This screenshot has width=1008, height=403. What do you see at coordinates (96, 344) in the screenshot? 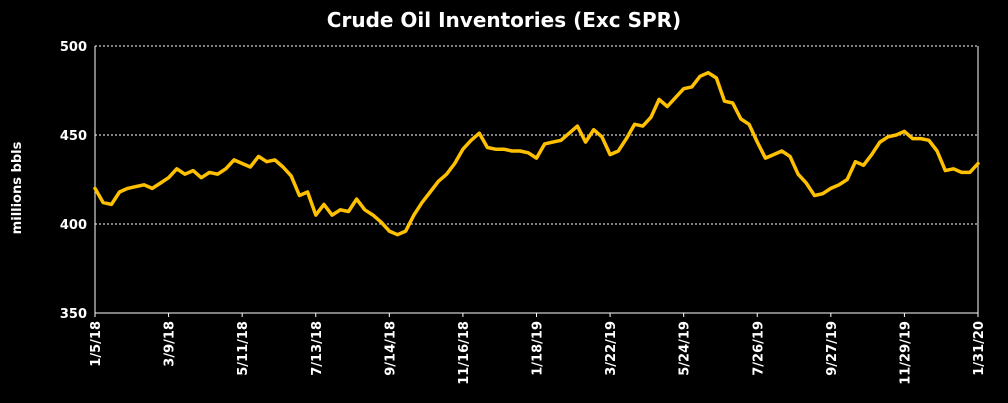
I see `x-tick-label: 1/5/18` at bounding box center [96, 344].